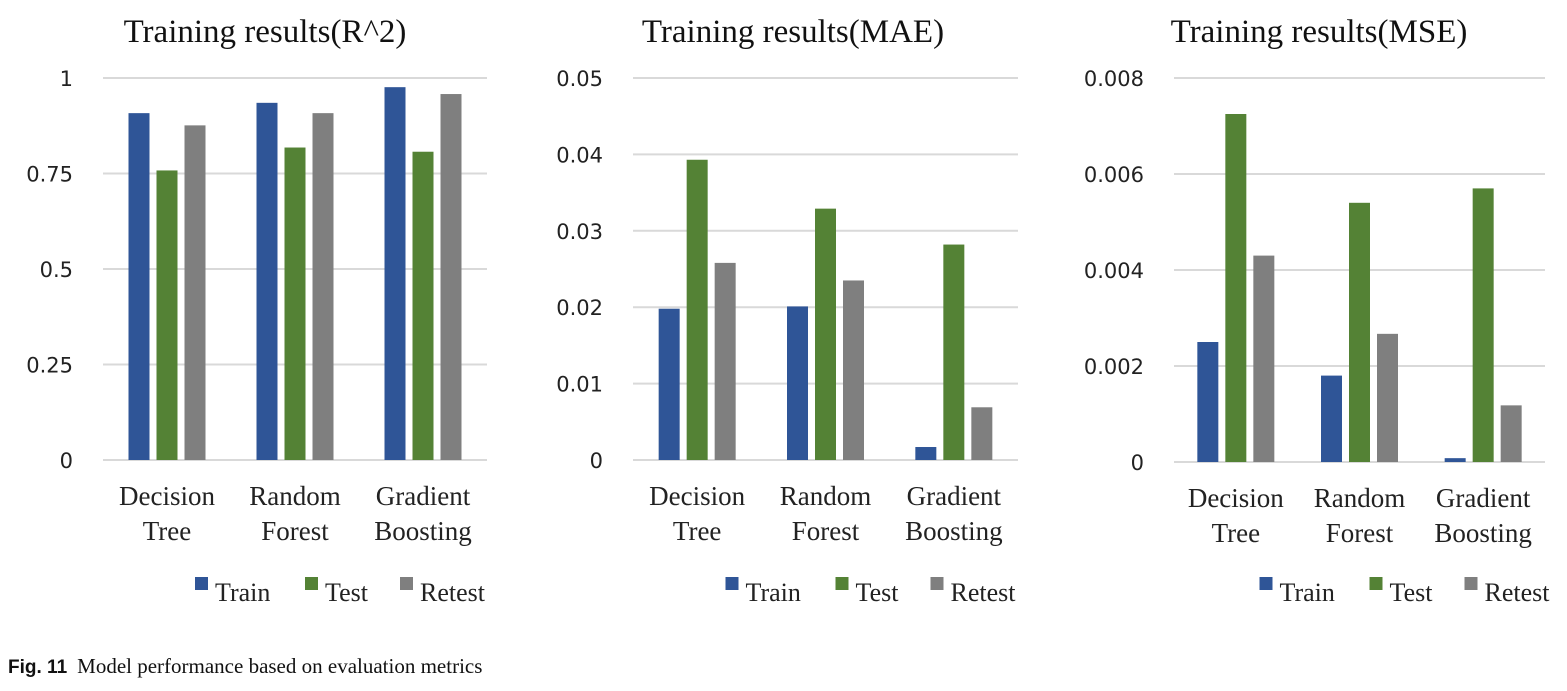 This screenshot has height=691, width=1567. What do you see at coordinates (49, 175) in the screenshot?
I see `y-tick-label: 0.75` at bounding box center [49, 175].